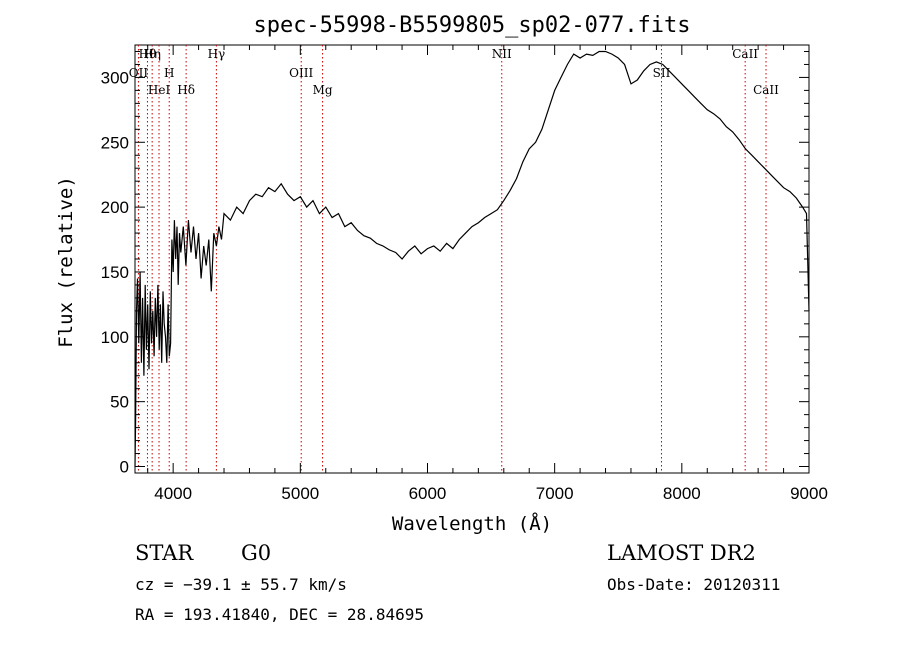 The height and width of the screenshot is (649, 900). Describe the element at coordinates (555, 493) in the screenshot. I see `x-tick-label: 7000` at that location.